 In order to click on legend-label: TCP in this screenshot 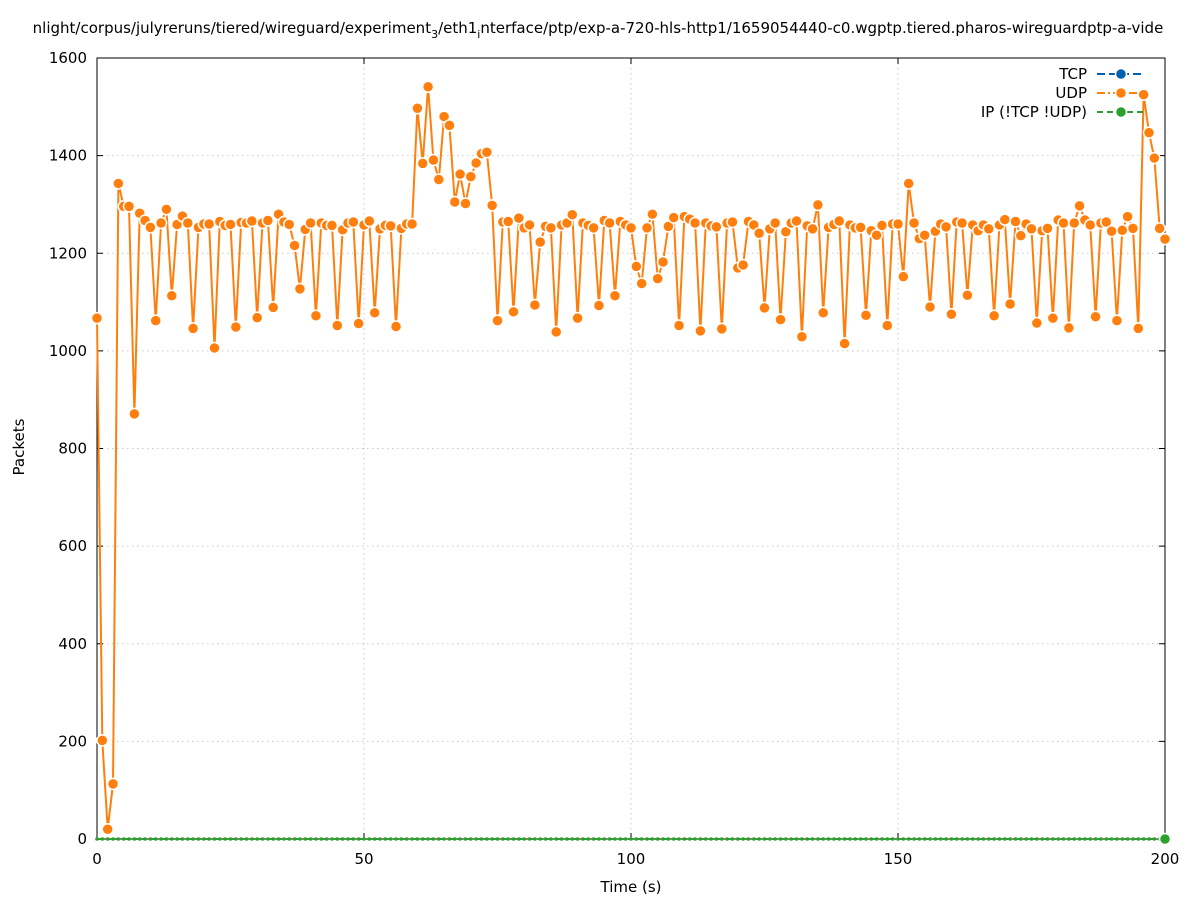, I will do `click(1072, 74)`.